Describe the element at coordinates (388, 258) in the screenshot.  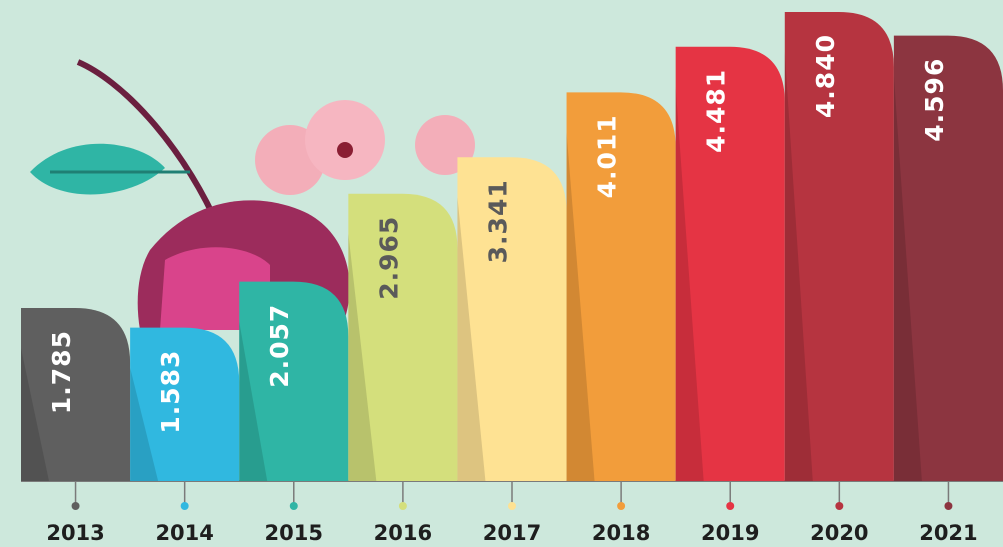
I see `value-label: 2.965` at that location.